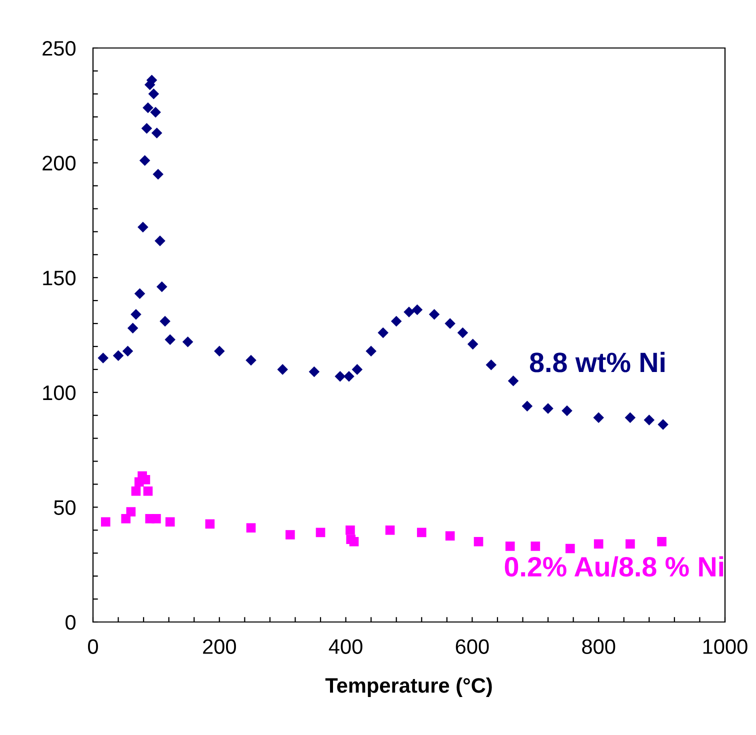  I want to click on series-label: 8.8 wt% Ni, so click(597, 362).